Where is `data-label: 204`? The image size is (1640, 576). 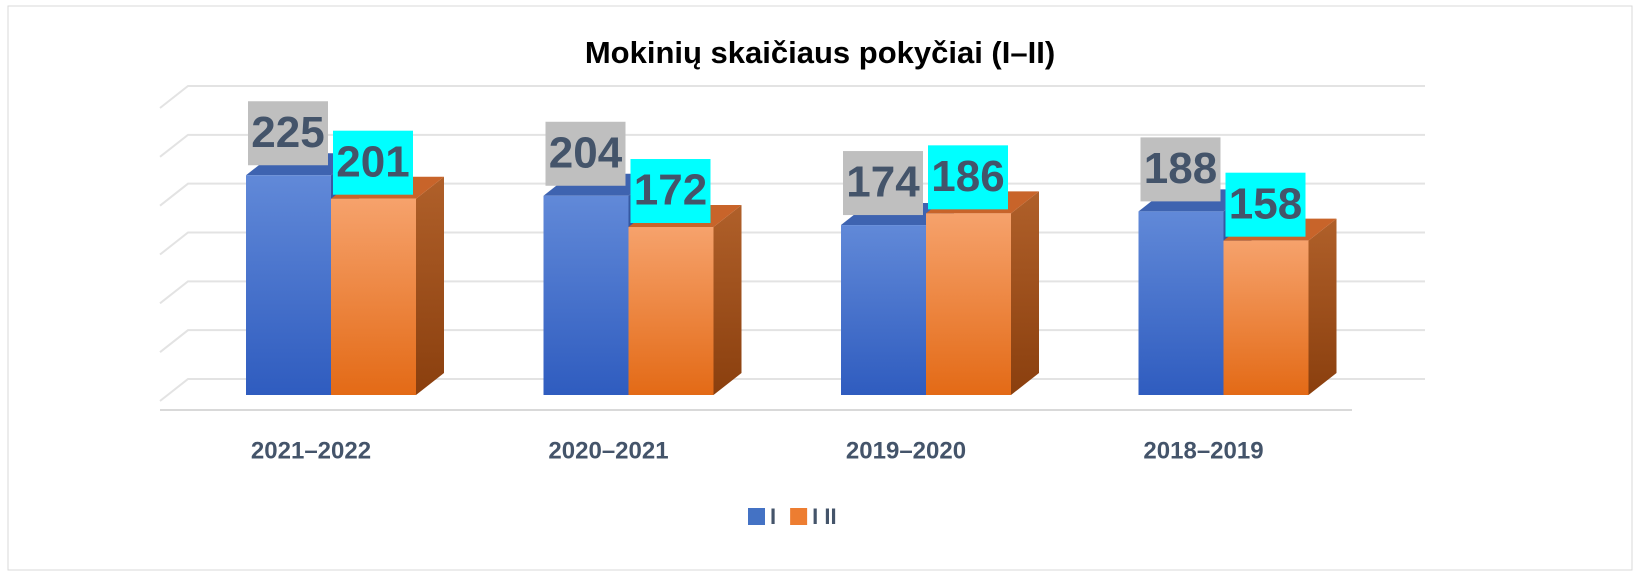
data-label: 204 is located at coordinates (586, 152).